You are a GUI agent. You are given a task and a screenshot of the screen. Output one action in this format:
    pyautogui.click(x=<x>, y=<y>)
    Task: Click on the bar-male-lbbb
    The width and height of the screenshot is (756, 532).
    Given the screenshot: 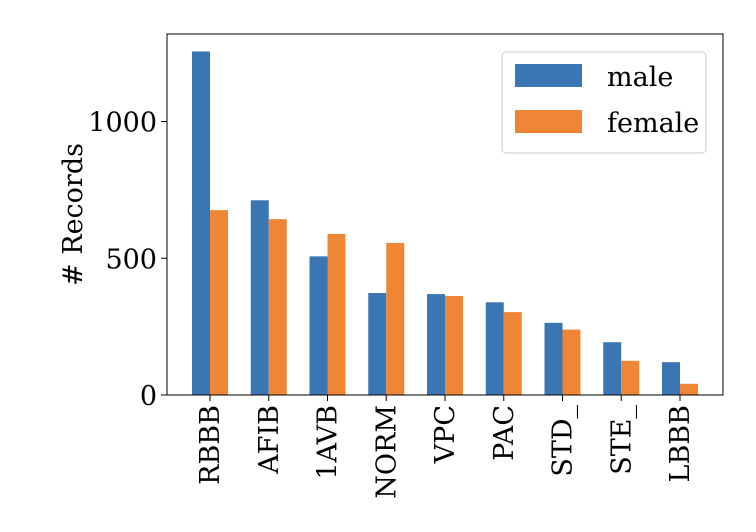 What is the action you would take?
    pyautogui.click(x=671, y=378)
    